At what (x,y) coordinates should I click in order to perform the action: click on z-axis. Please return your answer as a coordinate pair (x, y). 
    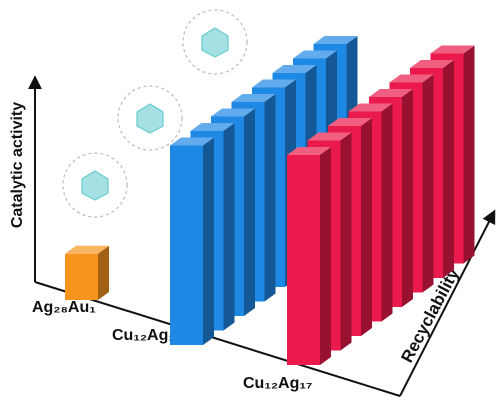
    Looking at the image, I should click on (447, 303).